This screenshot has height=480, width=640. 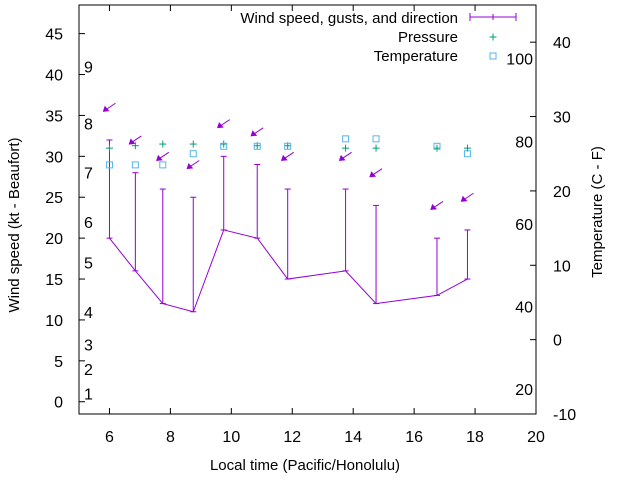 What do you see at coordinates (564, 415) in the screenshot?
I see `y2-tick-label: -10` at bounding box center [564, 415].